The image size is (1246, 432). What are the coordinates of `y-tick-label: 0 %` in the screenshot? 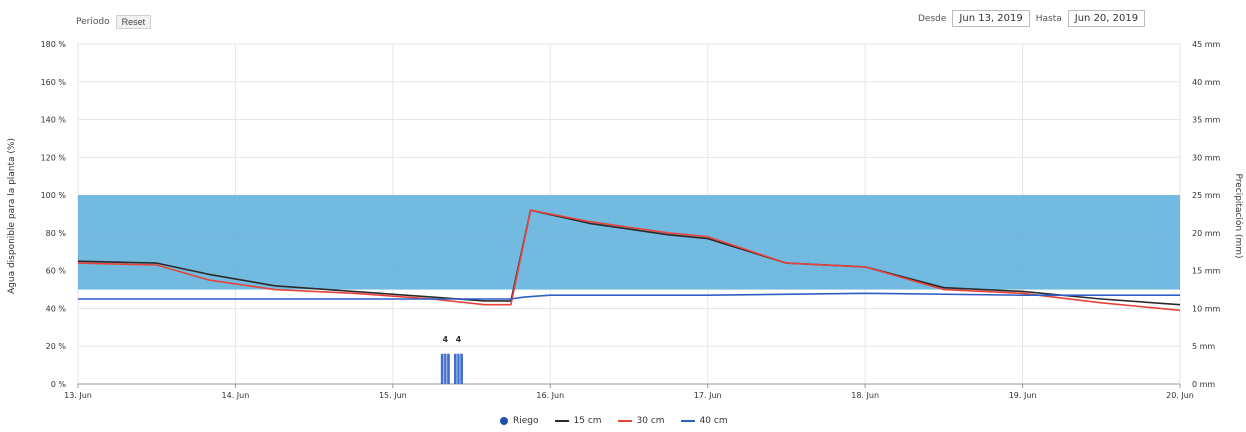 It's located at (59, 384).